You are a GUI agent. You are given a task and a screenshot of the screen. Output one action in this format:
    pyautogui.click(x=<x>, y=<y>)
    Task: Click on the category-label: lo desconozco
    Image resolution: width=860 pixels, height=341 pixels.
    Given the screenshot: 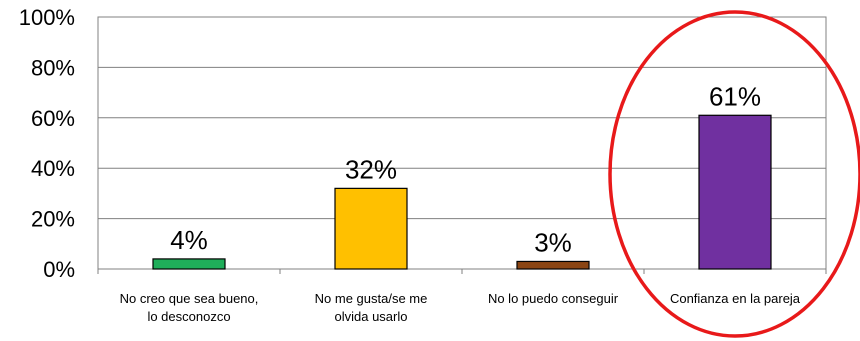 What is the action you would take?
    pyautogui.click(x=188, y=316)
    